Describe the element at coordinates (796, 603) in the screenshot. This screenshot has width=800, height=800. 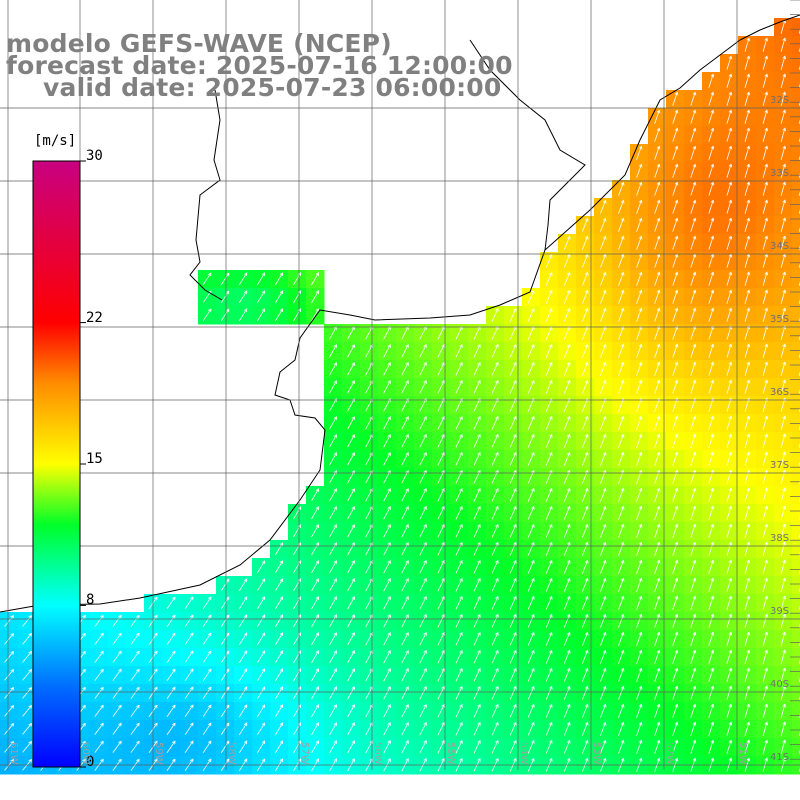
I see `wind-cell` at that location.